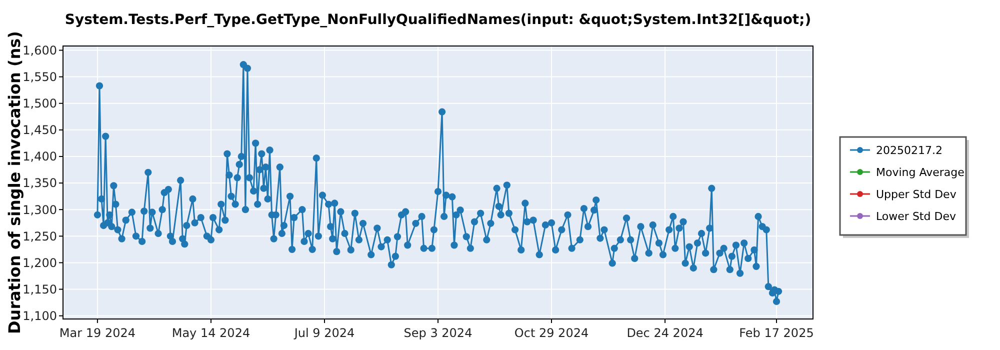  What do you see at coordinates (551, 333) in the screenshot?
I see `x-tick-label: Oct 29 2024` at bounding box center [551, 333].